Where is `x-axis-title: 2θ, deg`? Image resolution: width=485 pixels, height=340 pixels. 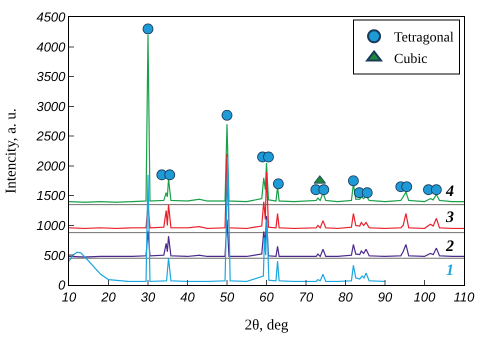 x-axis-title: 2θ, deg is located at coordinates (266, 326).